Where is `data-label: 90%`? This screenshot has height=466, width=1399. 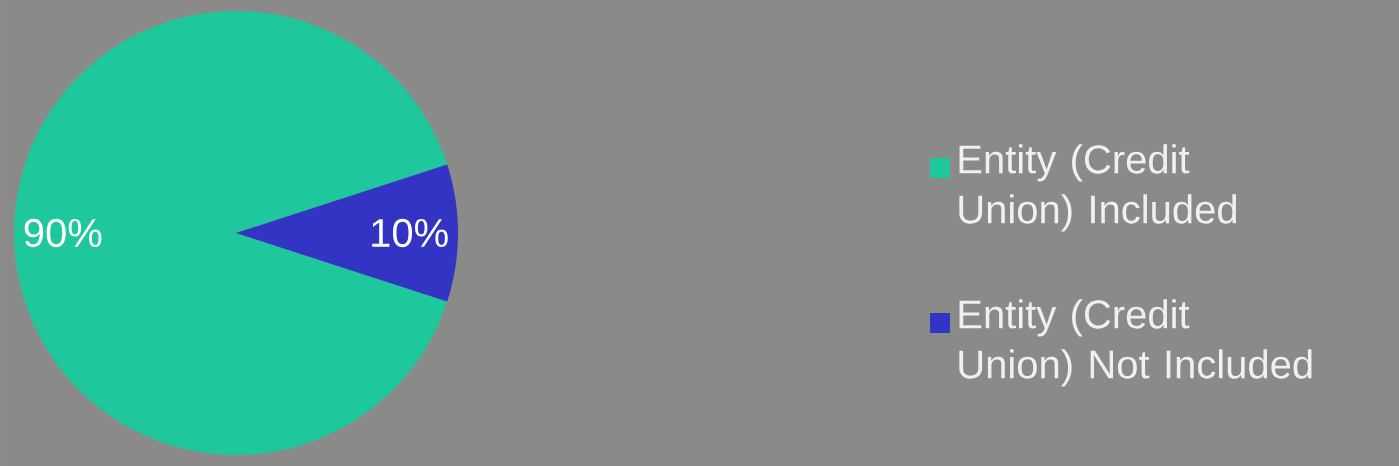 data-label: 90% is located at coordinates (63, 233).